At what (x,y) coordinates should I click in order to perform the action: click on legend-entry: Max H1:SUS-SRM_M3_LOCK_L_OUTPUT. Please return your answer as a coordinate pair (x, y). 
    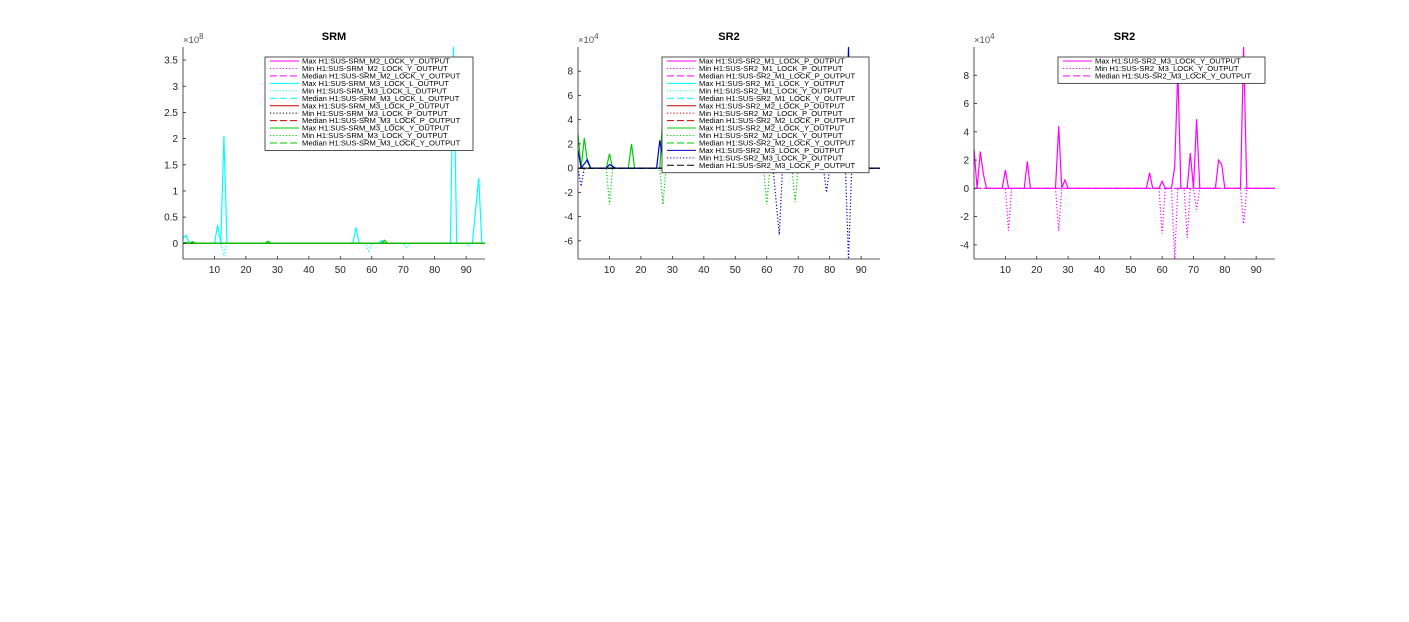
    Looking at the image, I should click on (375, 83).